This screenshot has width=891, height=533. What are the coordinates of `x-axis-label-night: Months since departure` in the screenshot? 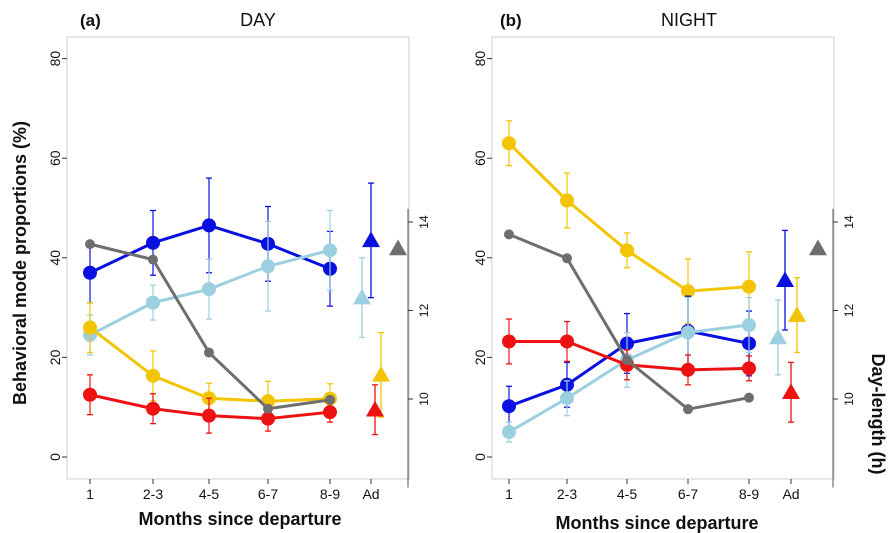 It's located at (656, 523).